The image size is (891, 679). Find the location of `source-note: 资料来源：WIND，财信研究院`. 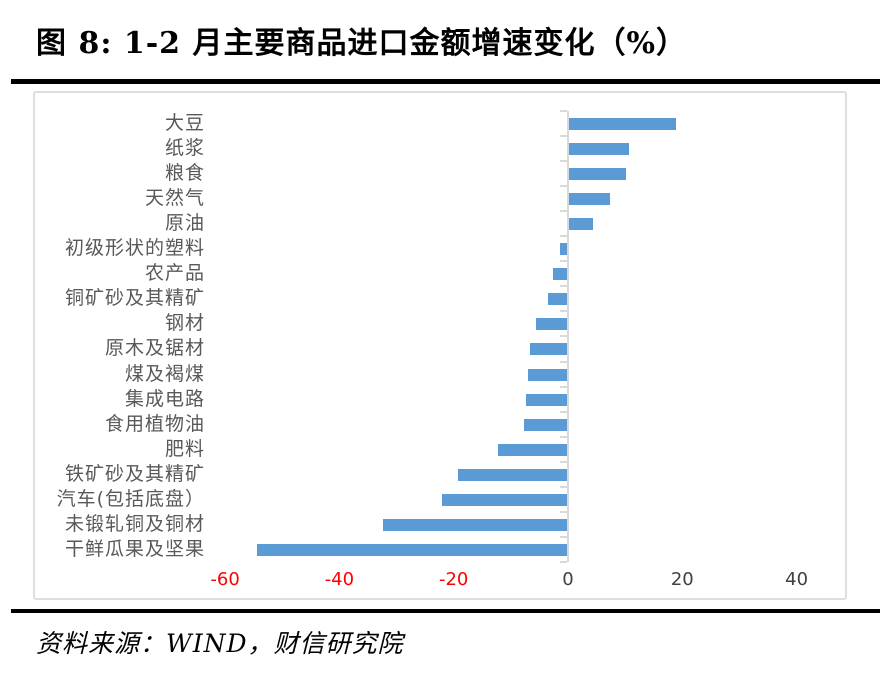

source-note: 资料来源：WIND，财信研究院 is located at coordinates (220, 643).